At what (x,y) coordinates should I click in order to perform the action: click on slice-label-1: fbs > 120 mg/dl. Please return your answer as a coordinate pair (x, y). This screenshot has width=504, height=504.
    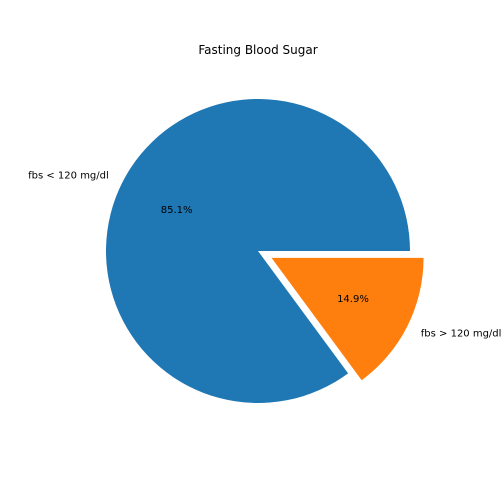
    Looking at the image, I should click on (461, 333).